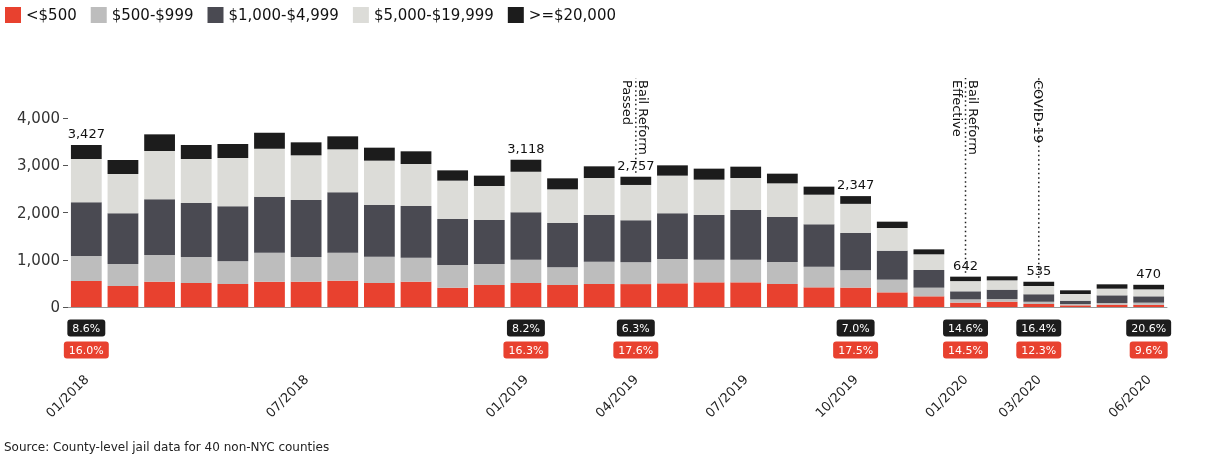  I want to click on total-label: 535, so click(1039, 270).